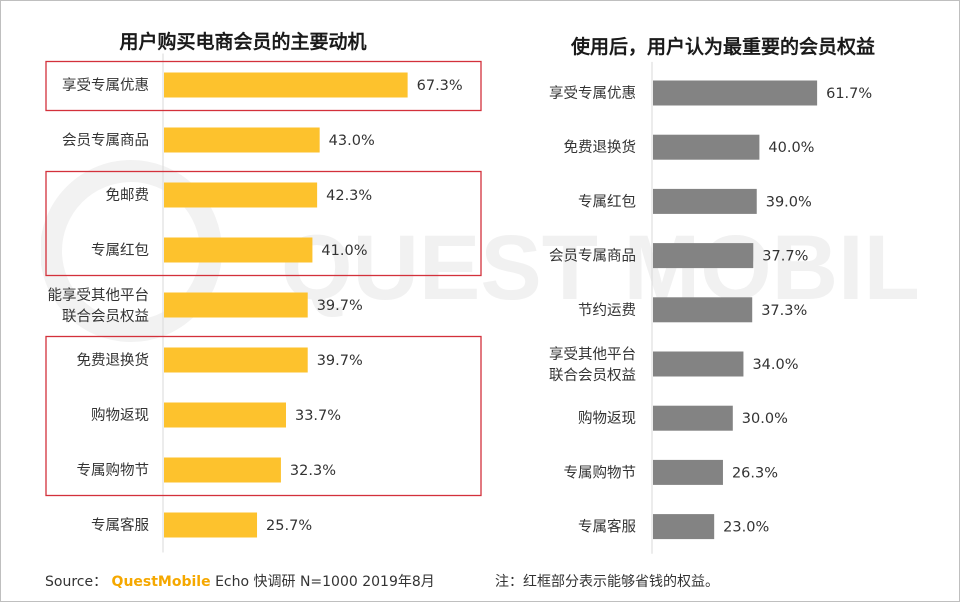 The image size is (960, 602). What do you see at coordinates (440, 86) in the screenshot?
I see `left-value-label: 67.3%` at bounding box center [440, 86].